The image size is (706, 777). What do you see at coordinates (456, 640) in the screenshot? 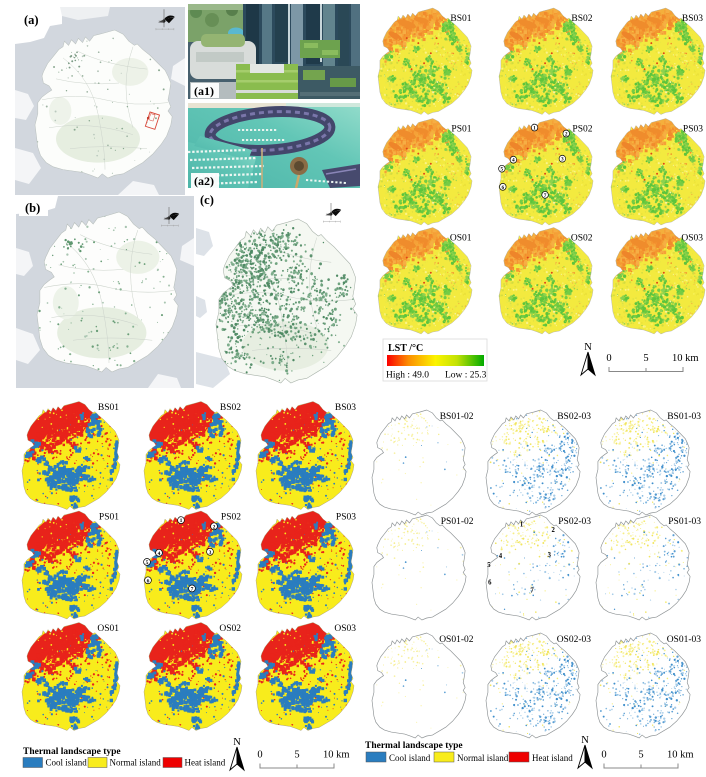
I see `svg-text: OS01-02` at bounding box center [456, 640].